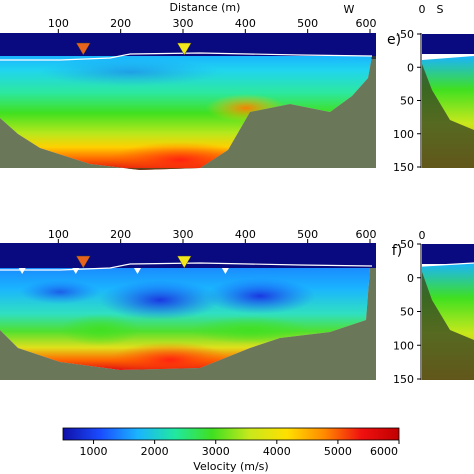 This screenshot has width=474, height=474. Describe the element at coordinates (155, 451) in the screenshot. I see `colorbar-tick-label: 2000` at that location.